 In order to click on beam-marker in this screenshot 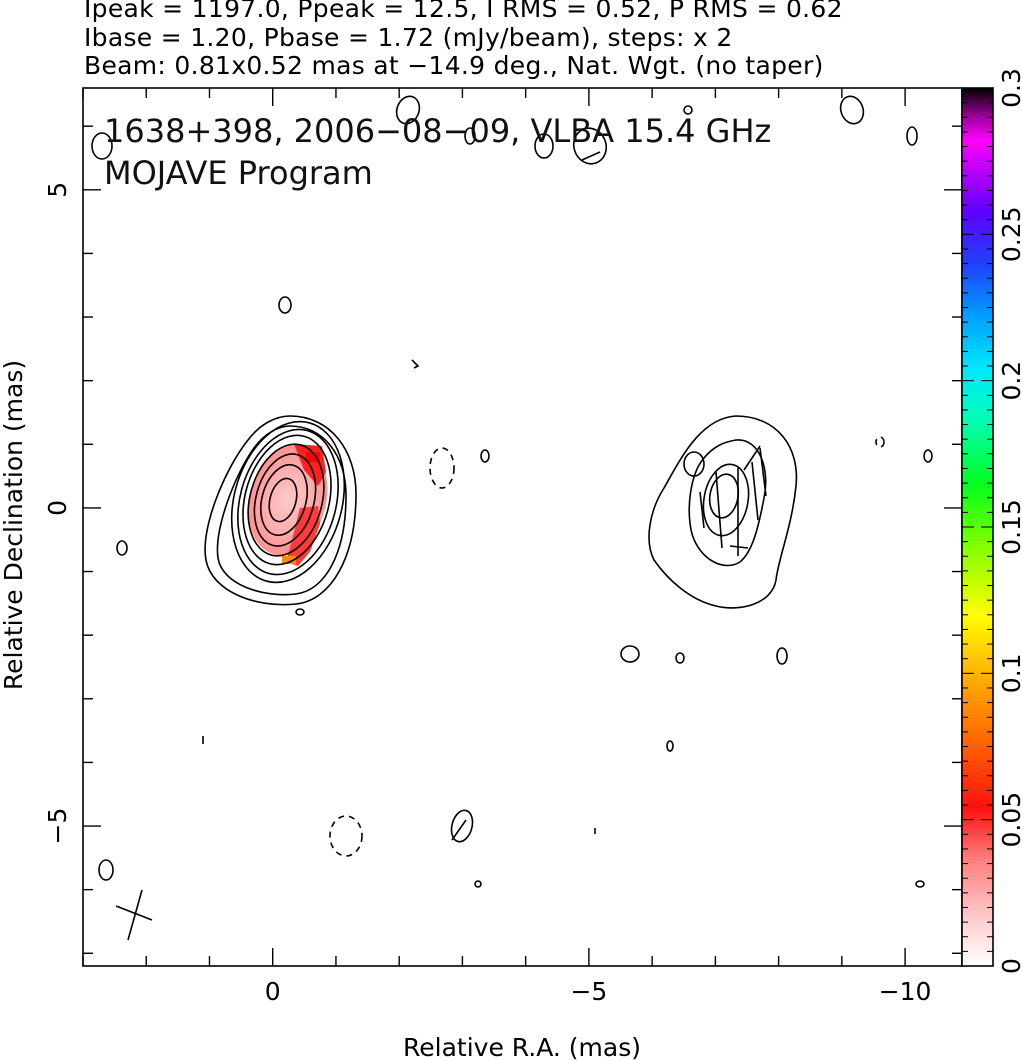, I will do `click(134, 915)`.